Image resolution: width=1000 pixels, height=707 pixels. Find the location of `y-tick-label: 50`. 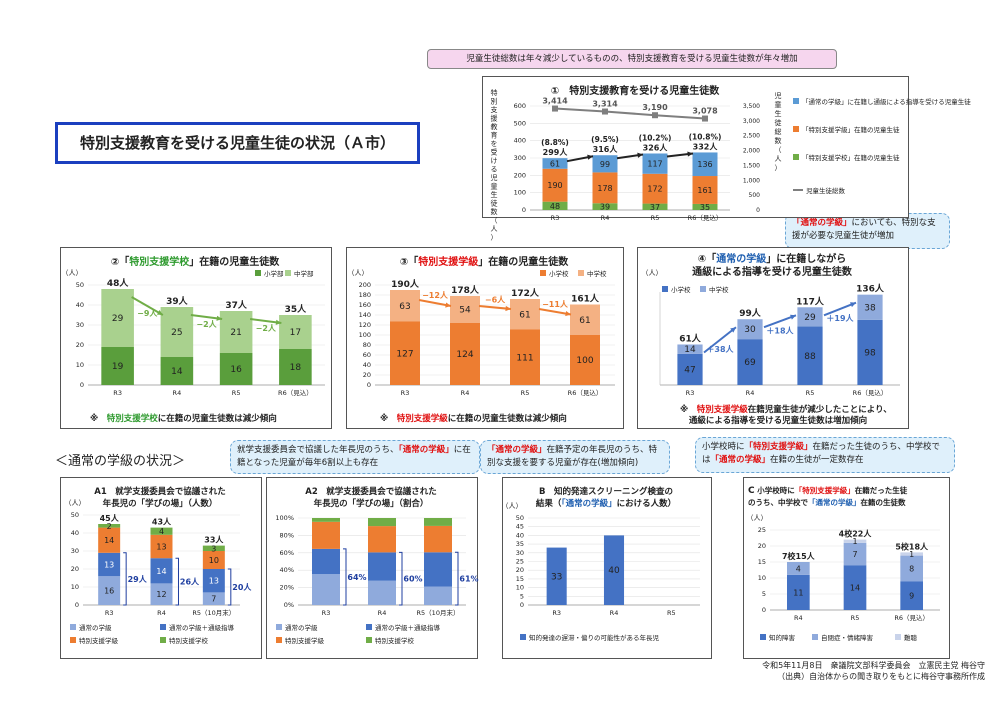

y-tick-label: 50 is located at coordinates (80, 285).